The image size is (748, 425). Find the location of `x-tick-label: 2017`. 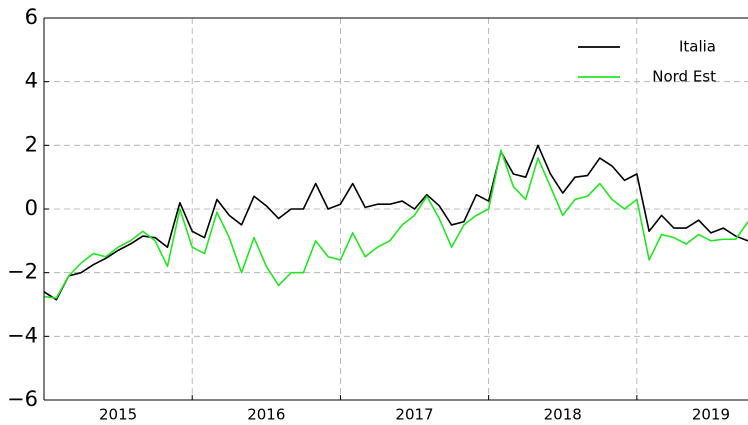

x-tick-label: 2017 is located at coordinates (414, 415).